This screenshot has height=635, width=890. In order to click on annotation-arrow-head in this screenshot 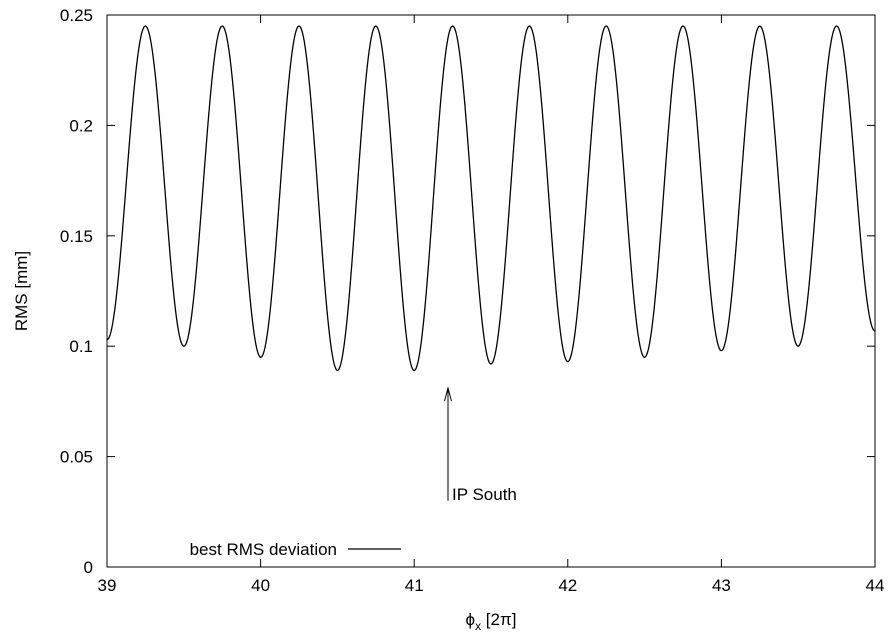, I will do `click(448, 394)`.